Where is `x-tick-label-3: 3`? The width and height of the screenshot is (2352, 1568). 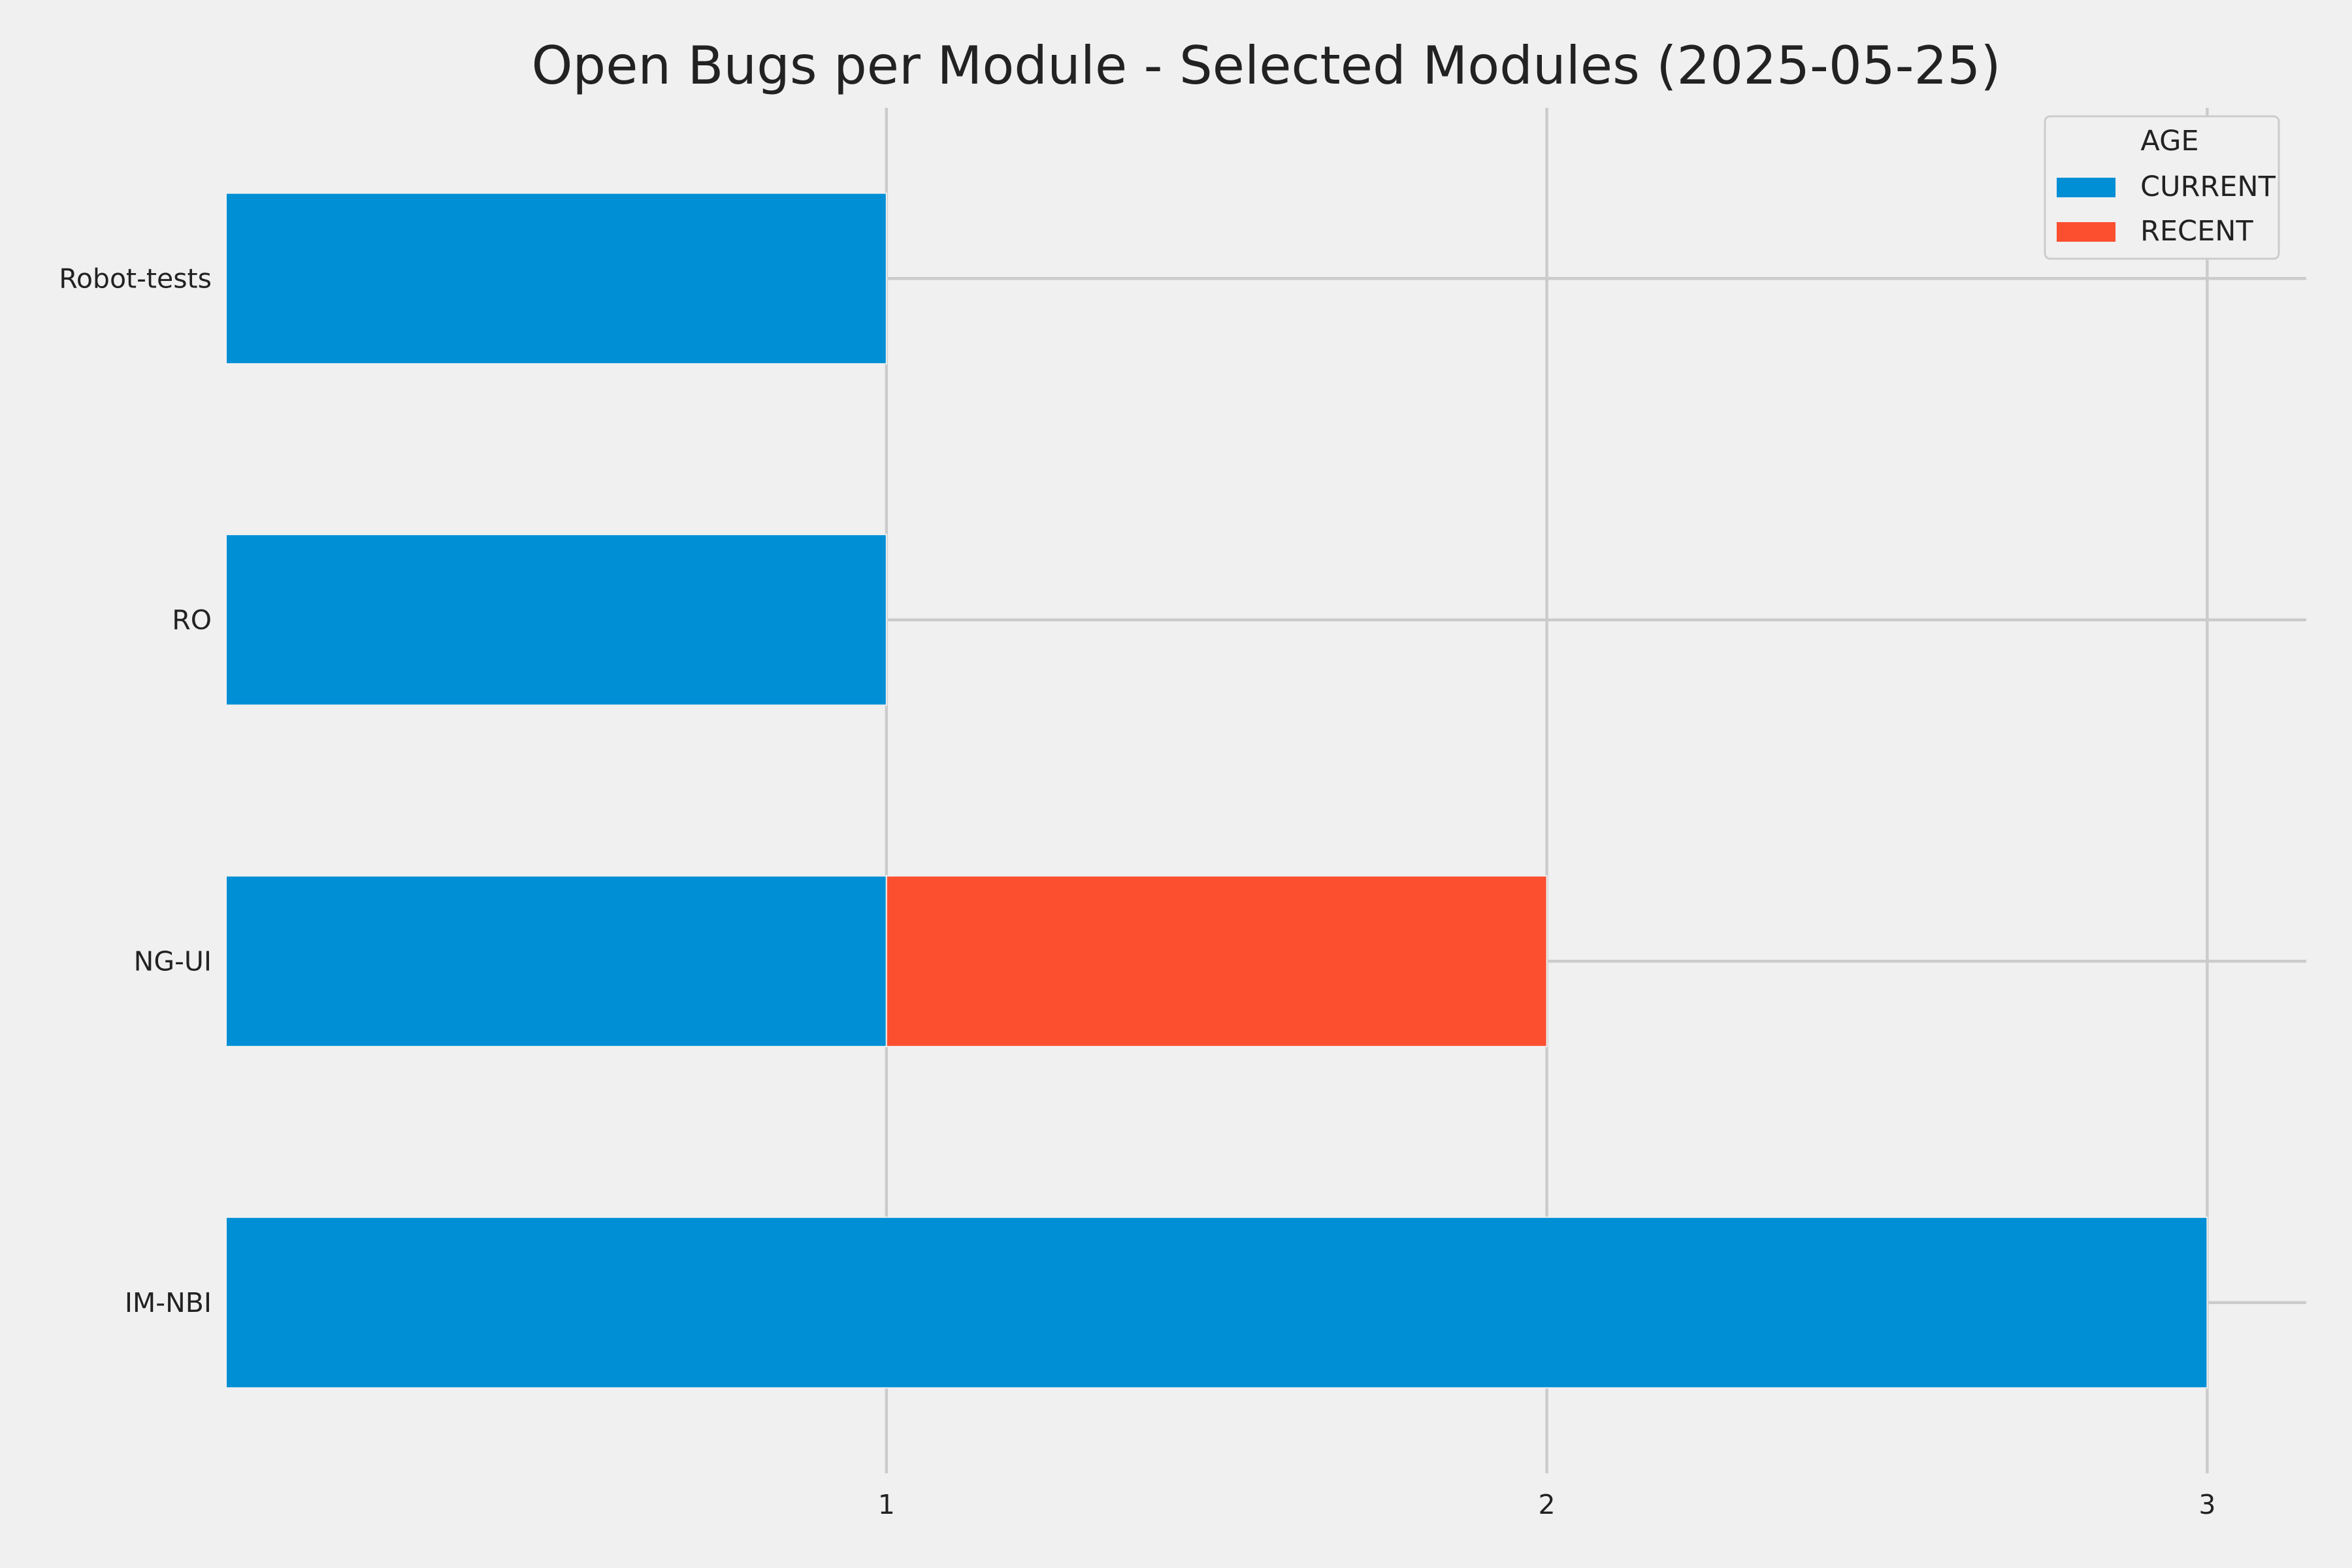 x-tick-label-3: 3 is located at coordinates (2206, 1504).